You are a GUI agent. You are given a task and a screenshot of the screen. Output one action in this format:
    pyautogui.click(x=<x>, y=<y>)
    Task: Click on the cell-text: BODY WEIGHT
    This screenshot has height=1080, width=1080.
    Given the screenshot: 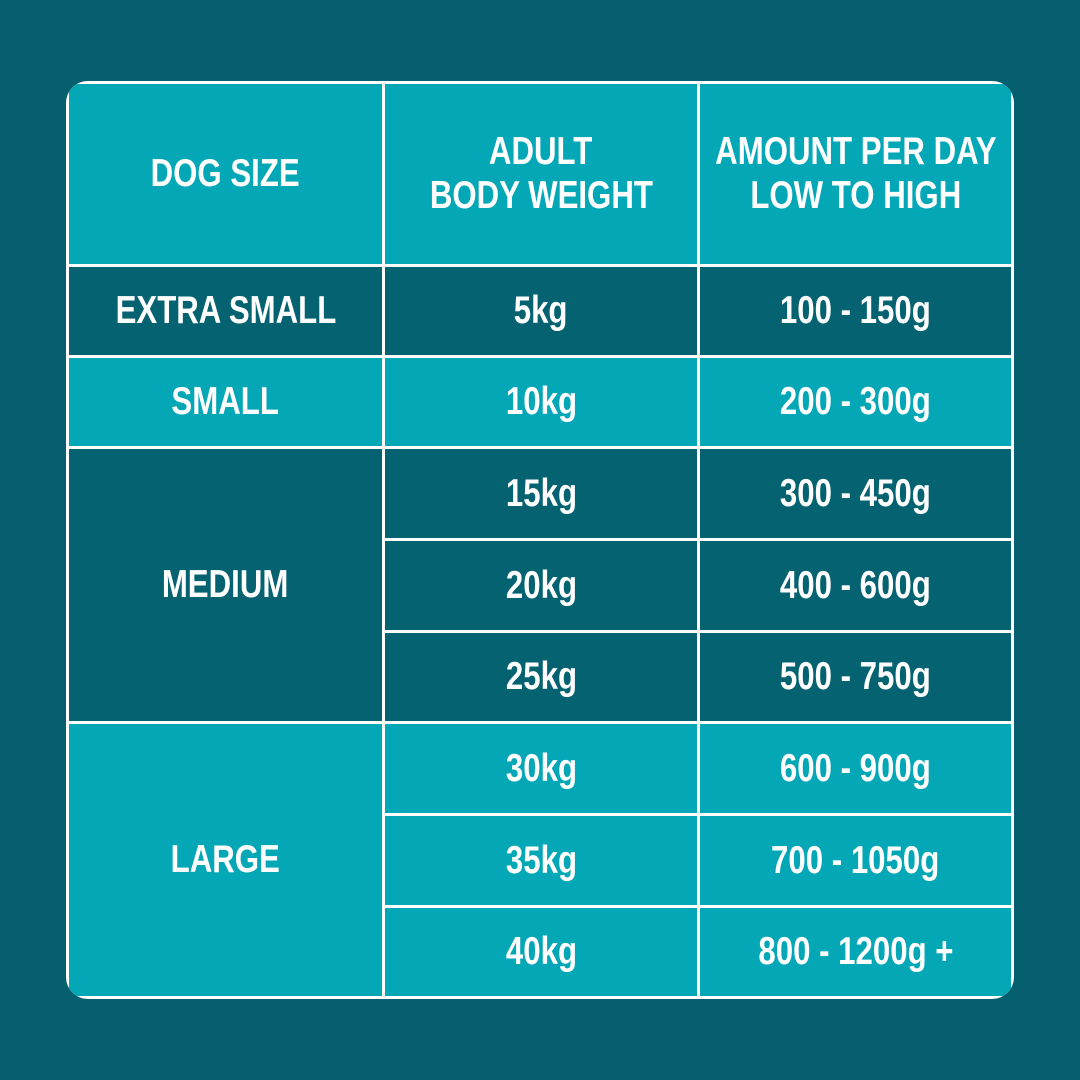 What is the action you would take?
    pyautogui.click(x=541, y=195)
    